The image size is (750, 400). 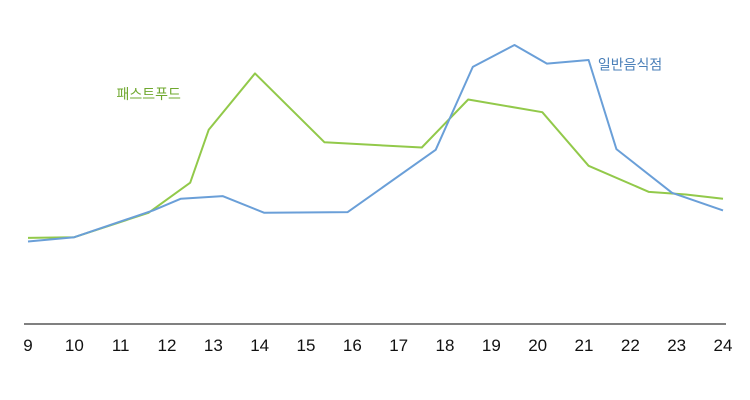 I want to click on x-tick-label: 15, so click(x=306, y=345).